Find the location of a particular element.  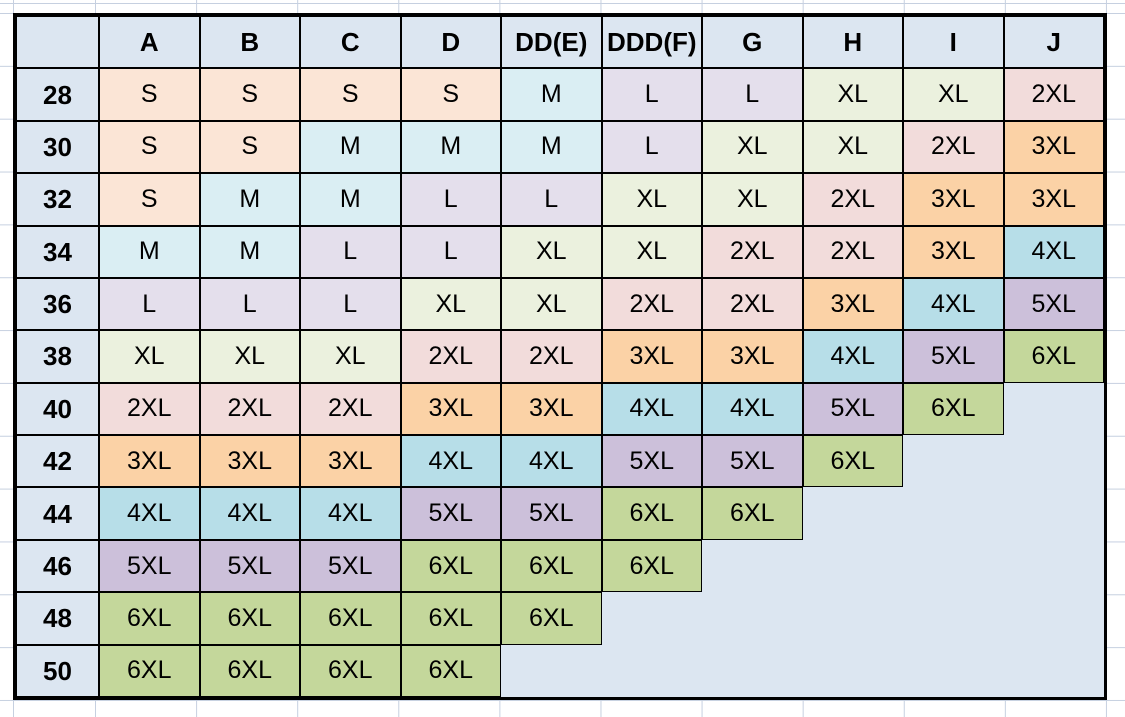

row-header: 46 is located at coordinates (57, 566).